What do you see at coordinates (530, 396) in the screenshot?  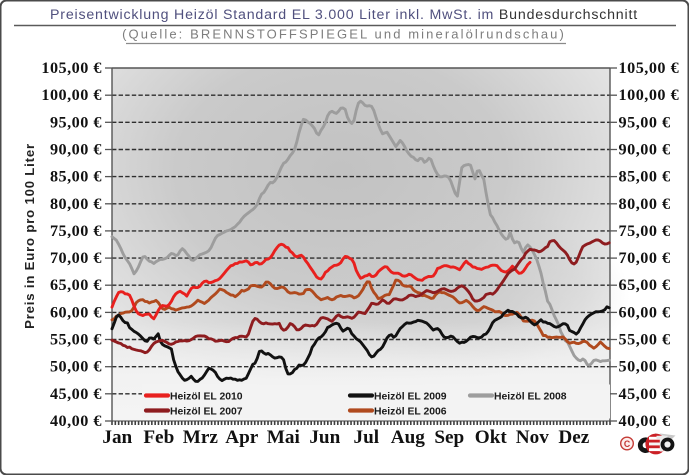 I see `svg-text: Heizöl EL 2008` at bounding box center [530, 396].